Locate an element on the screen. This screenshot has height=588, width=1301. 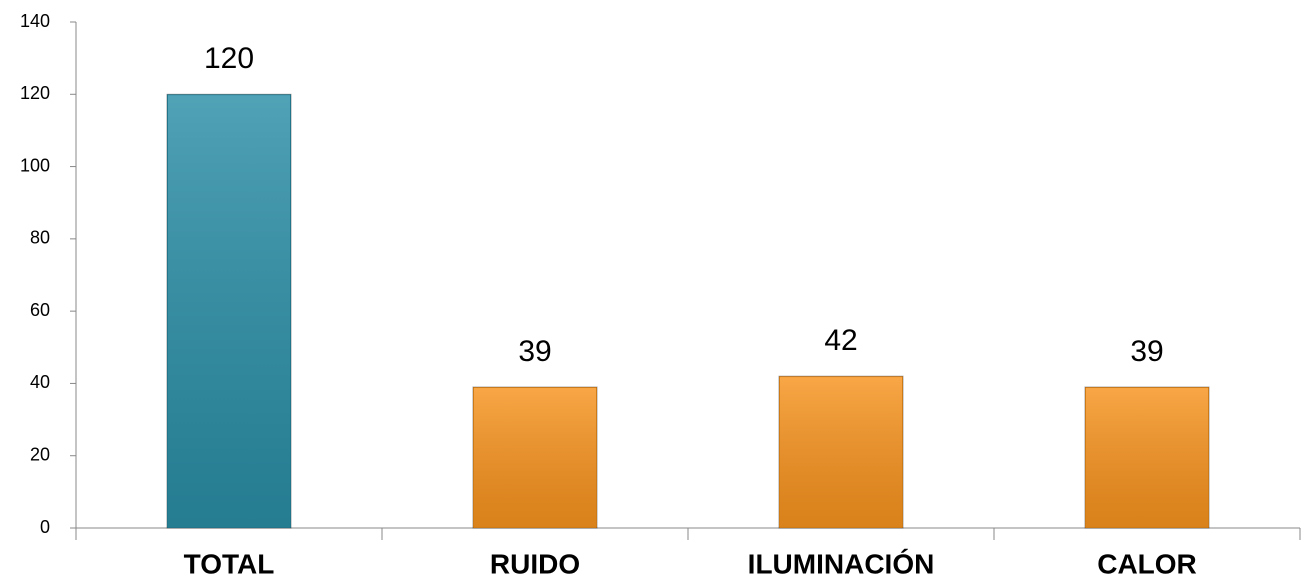
y-tick-label: 20 is located at coordinates (40, 454).